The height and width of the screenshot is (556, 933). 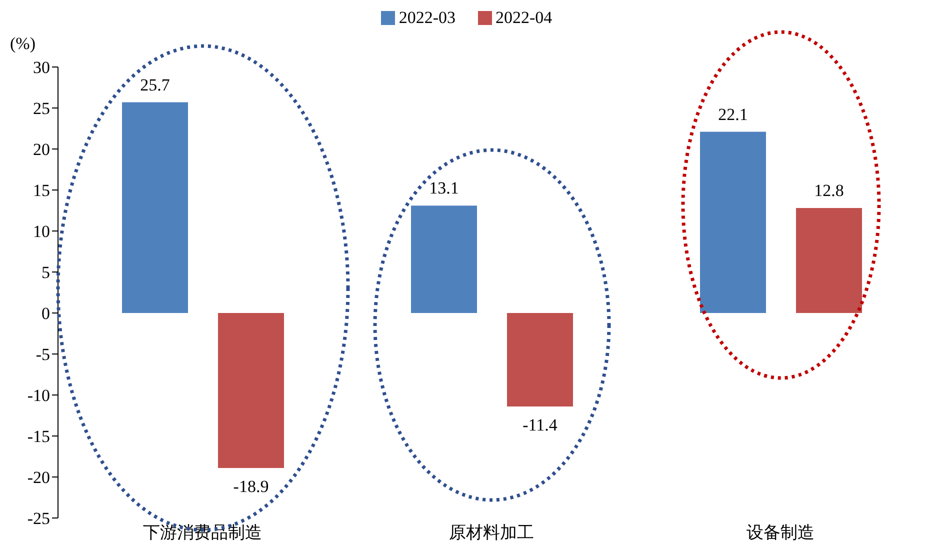 What do you see at coordinates (38, 396) in the screenshot?
I see `y-tick-label: -10` at bounding box center [38, 396].